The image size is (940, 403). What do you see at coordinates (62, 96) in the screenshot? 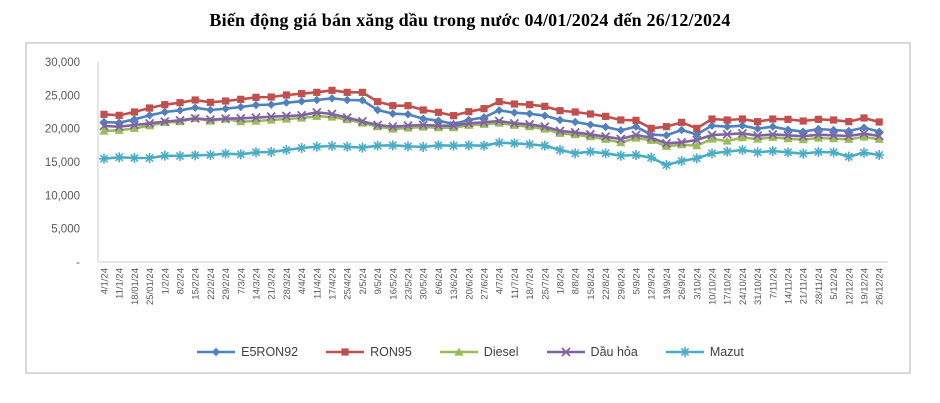
I see `y-tick-label: 25,000` at bounding box center [62, 96].